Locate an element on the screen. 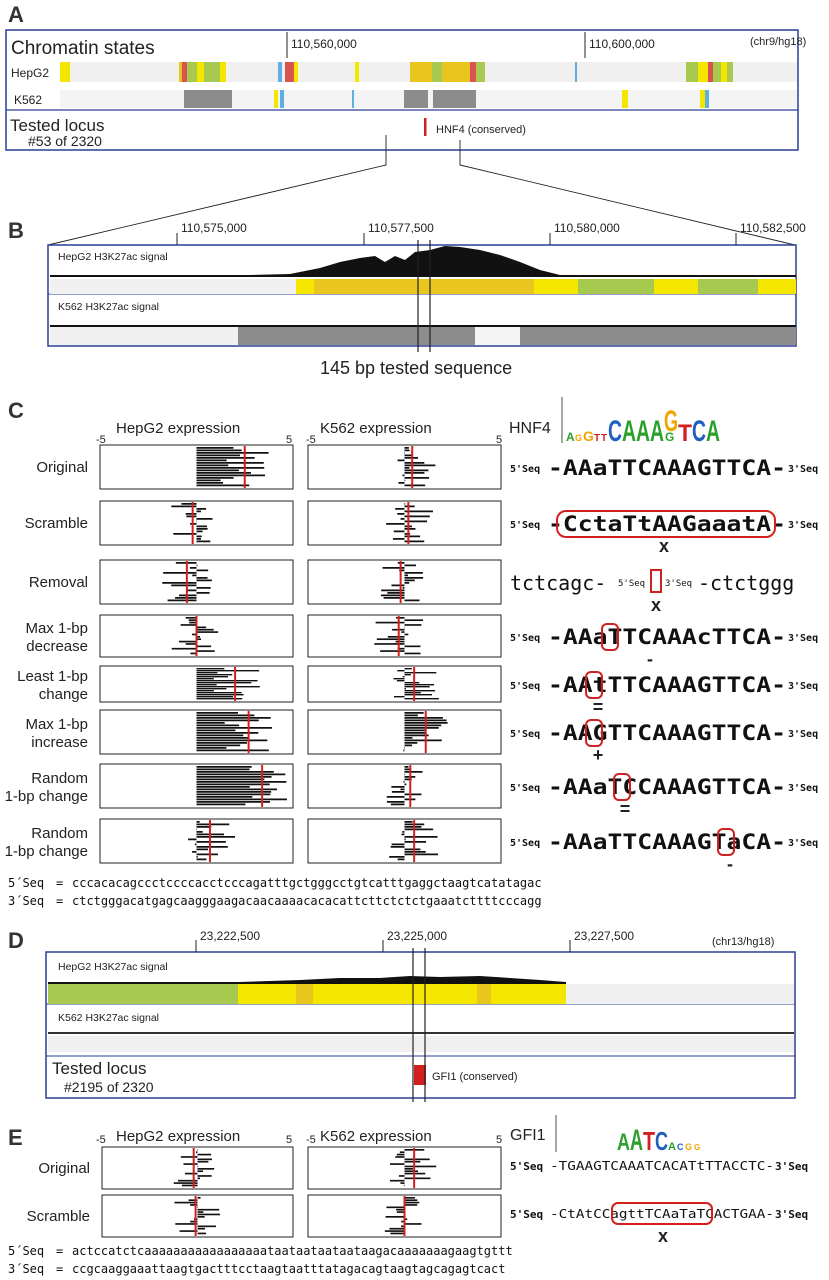  e-row-label: Scramble is located at coordinates (58, 1216).